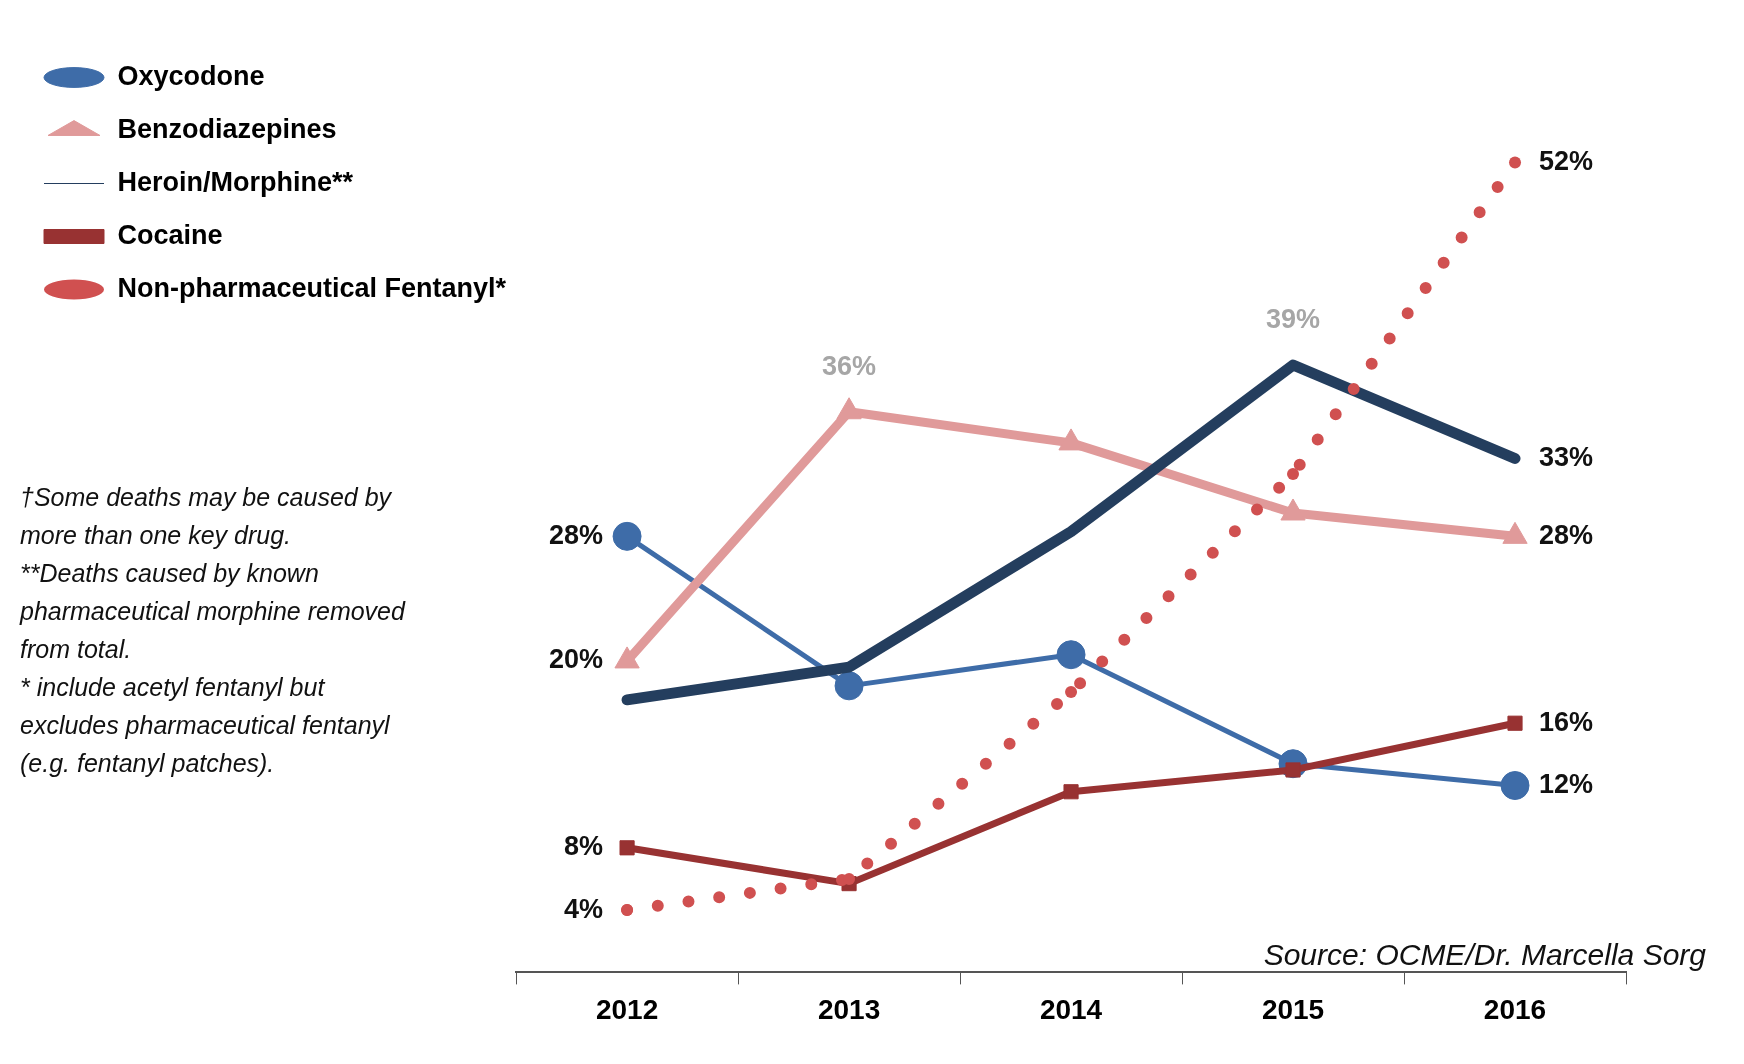 This screenshot has width=1744, height=1064. Describe the element at coordinates (627, 1009) in the screenshot. I see `x-tick-label: 2012` at that location.